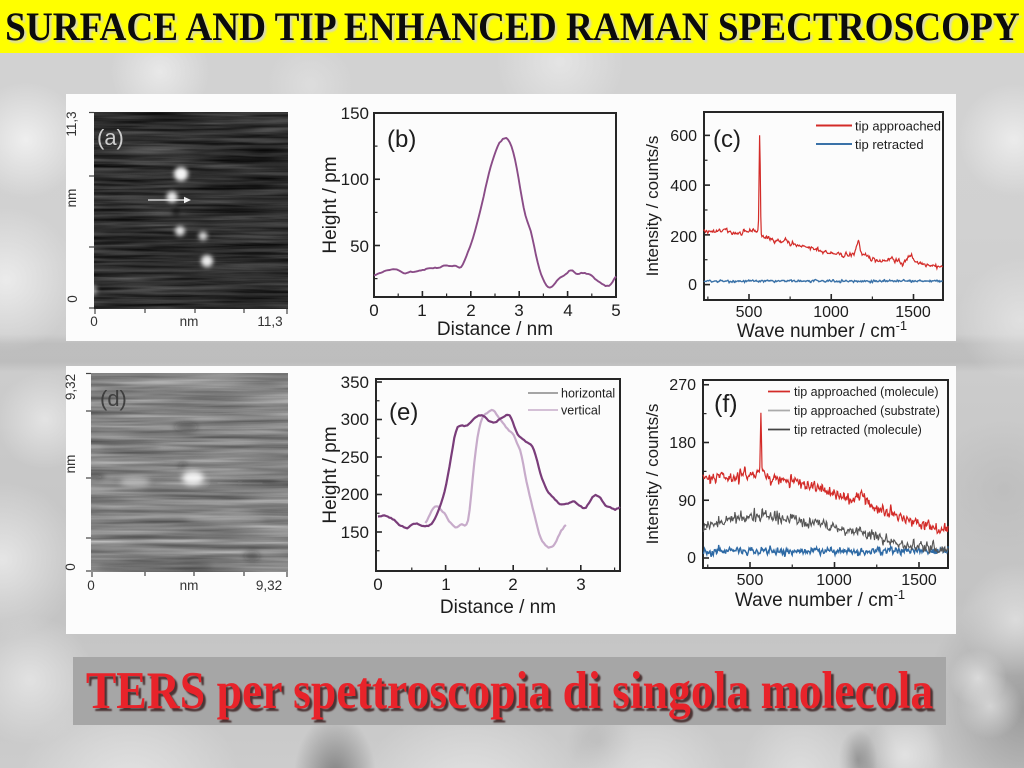 Image resolution: width=1024 pixels, height=768 pixels. Describe the element at coordinates (683, 136) in the screenshot. I see `svg-text: 600` at that location.